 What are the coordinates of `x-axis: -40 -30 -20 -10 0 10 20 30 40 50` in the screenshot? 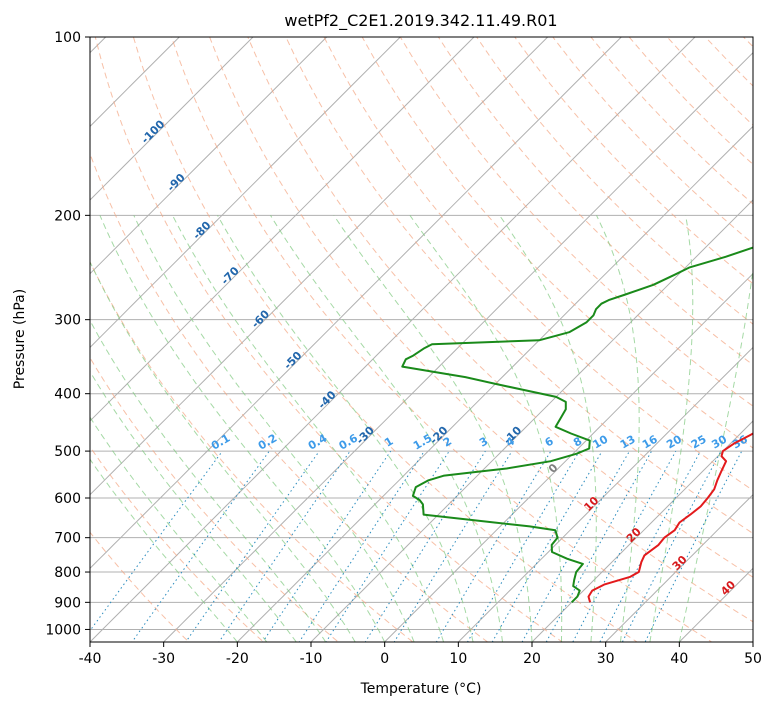 It's located at (420, 654).